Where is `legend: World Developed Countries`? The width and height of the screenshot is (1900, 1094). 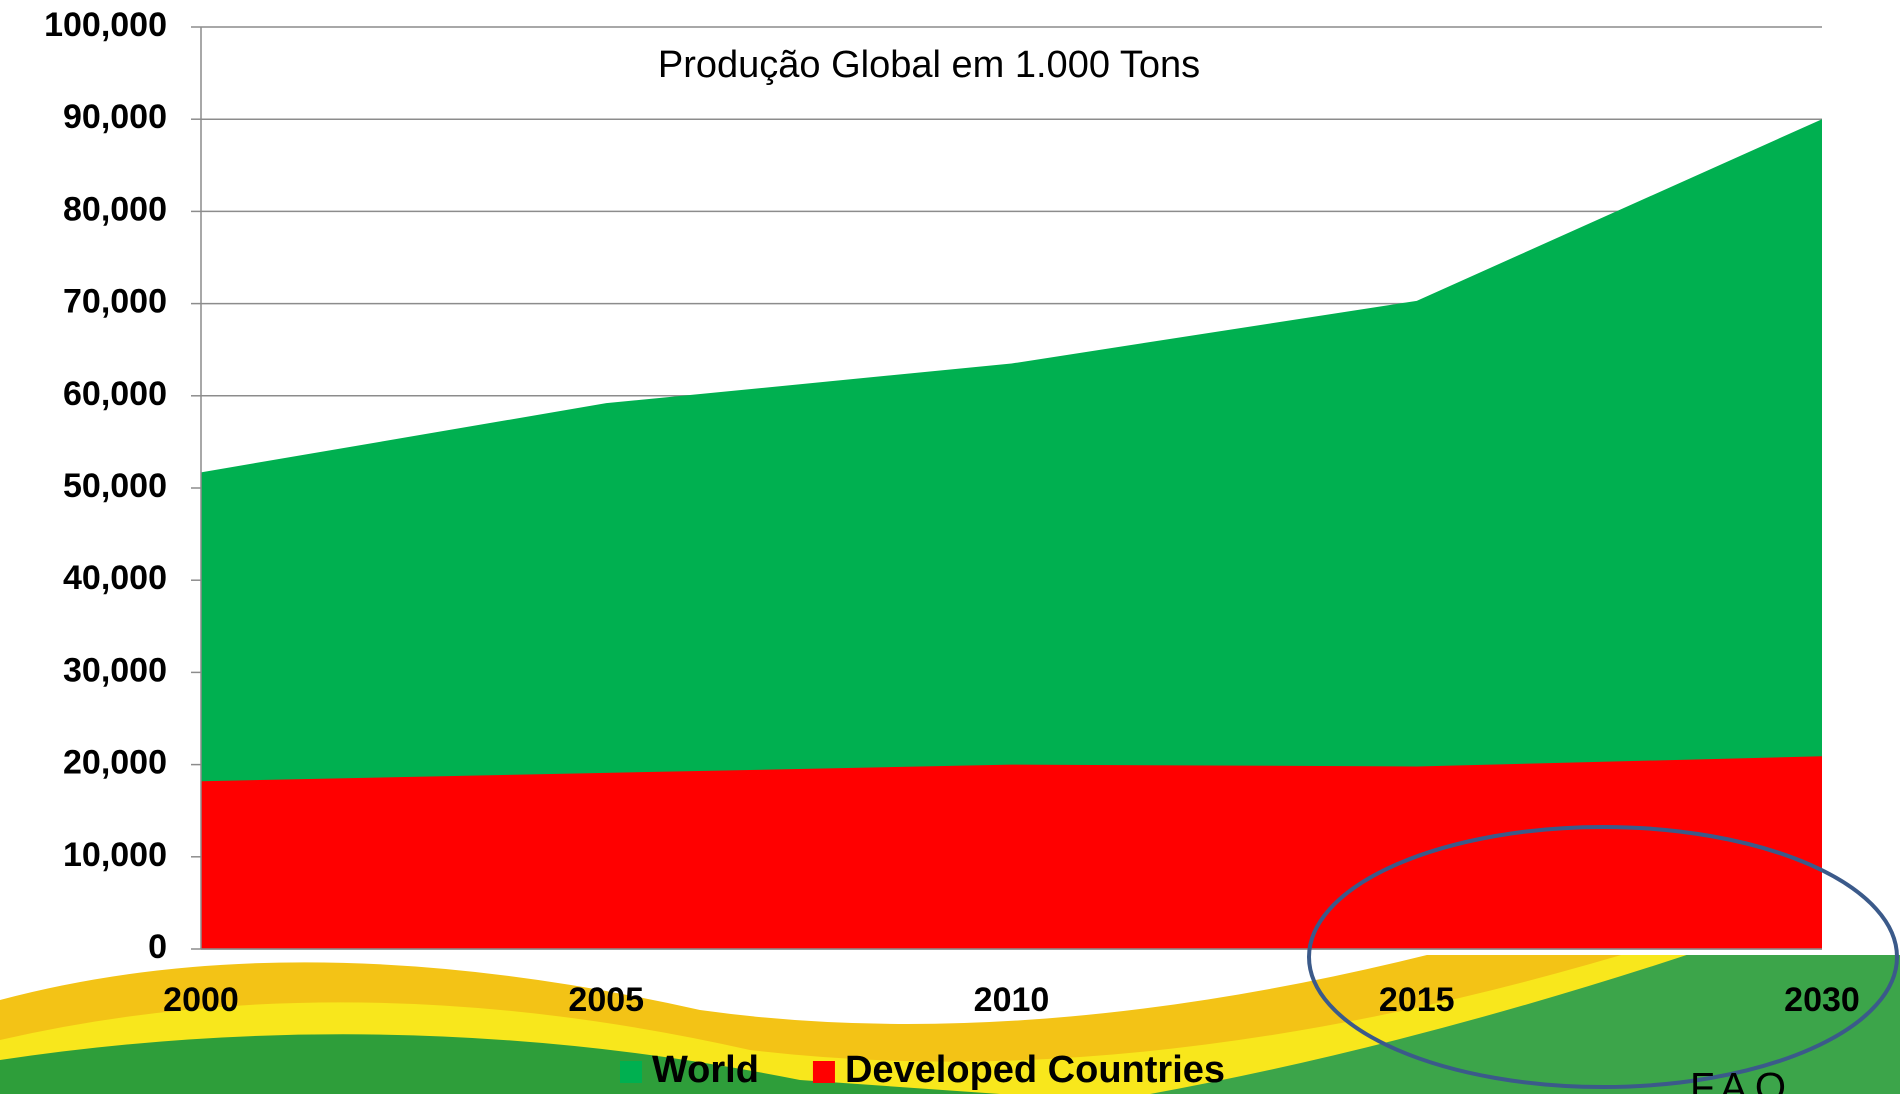 legend: World Developed Countries is located at coordinates (922, 1070).